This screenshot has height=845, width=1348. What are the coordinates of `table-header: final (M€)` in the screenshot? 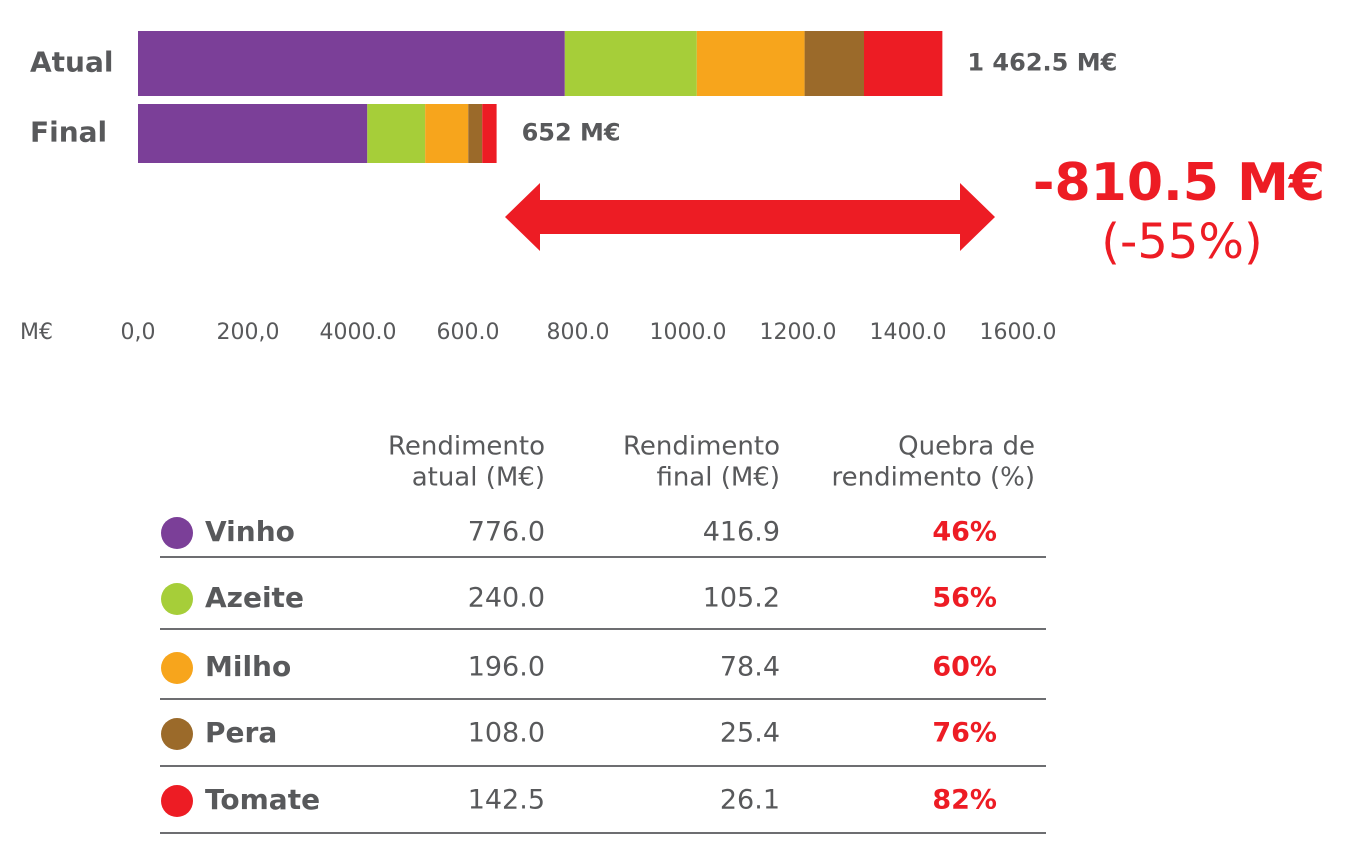 It's located at (718, 478).